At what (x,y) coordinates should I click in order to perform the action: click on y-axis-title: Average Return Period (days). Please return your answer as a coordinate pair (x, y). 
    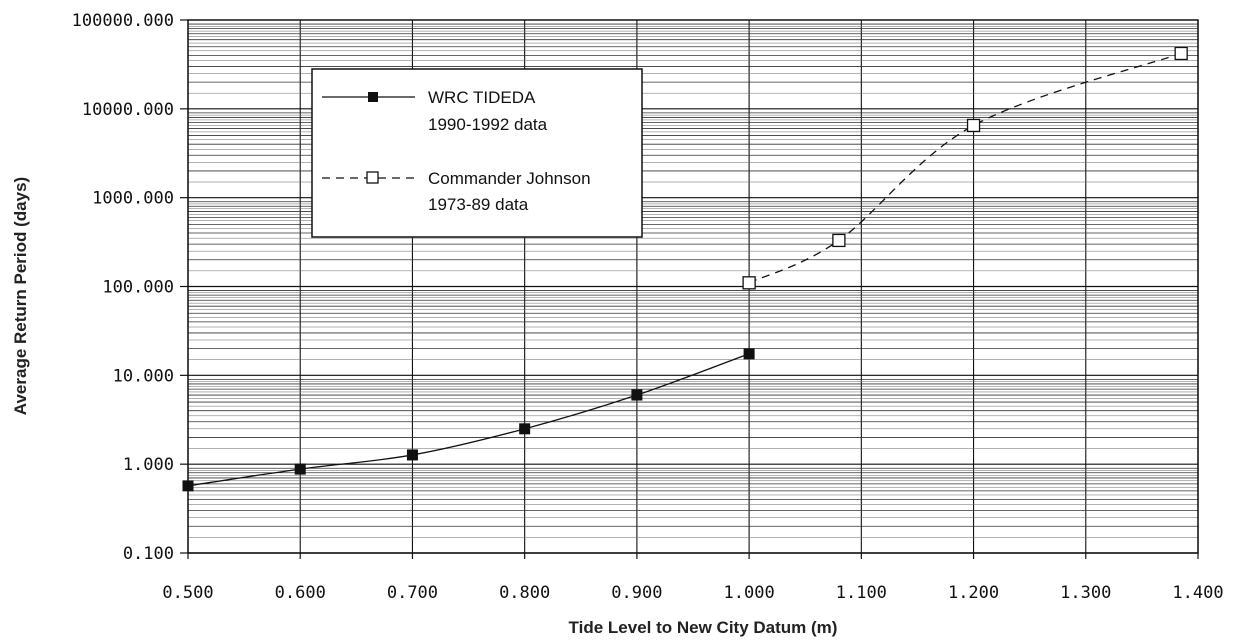
    Looking at the image, I should click on (20, 296).